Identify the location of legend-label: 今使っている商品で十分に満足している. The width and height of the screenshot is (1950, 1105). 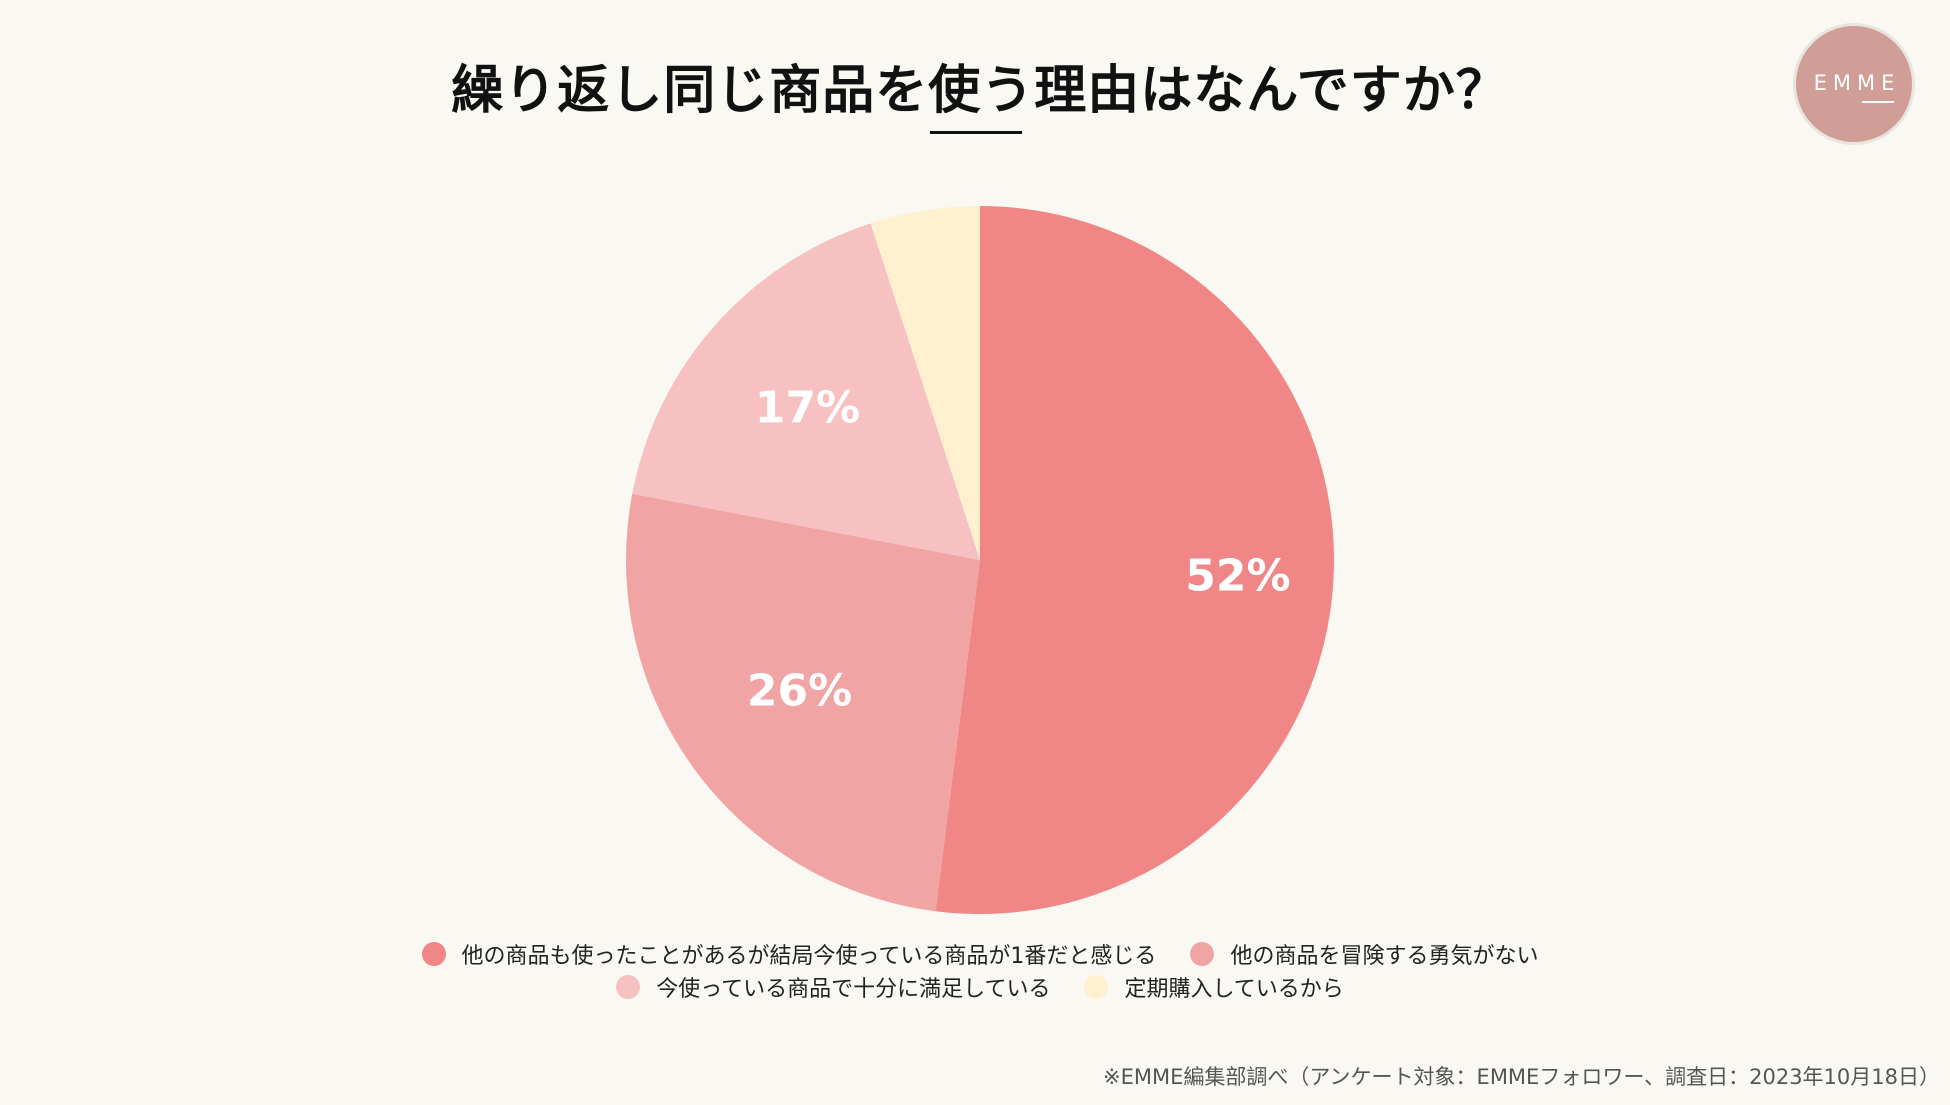
(853, 989).